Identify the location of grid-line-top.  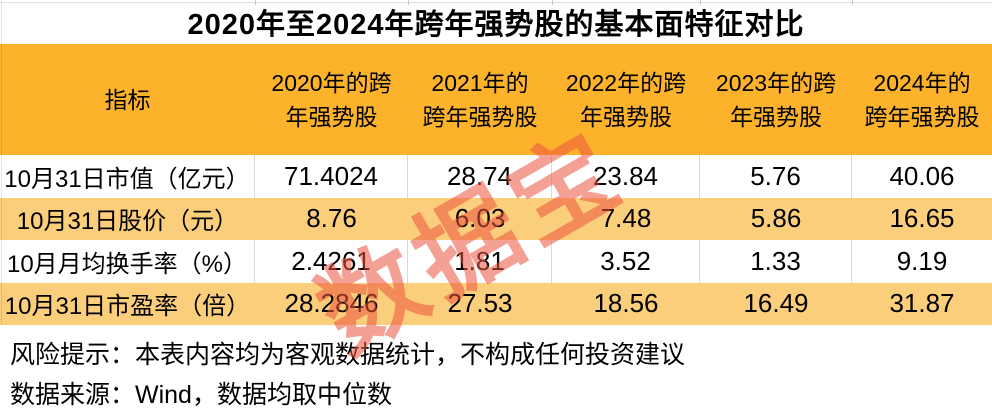
(496, 2).